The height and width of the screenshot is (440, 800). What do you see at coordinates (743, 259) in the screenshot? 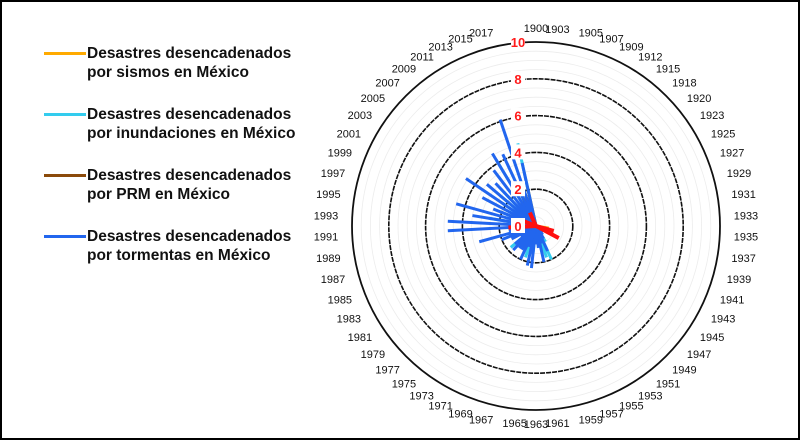
I see `category-label: 1937` at bounding box center [743, 259].